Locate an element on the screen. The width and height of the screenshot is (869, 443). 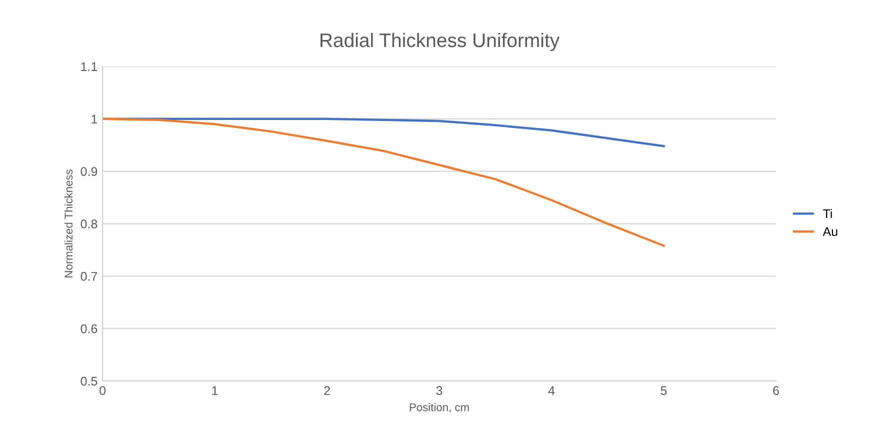
legend-label: Ti is located at coordinates (827, 213).